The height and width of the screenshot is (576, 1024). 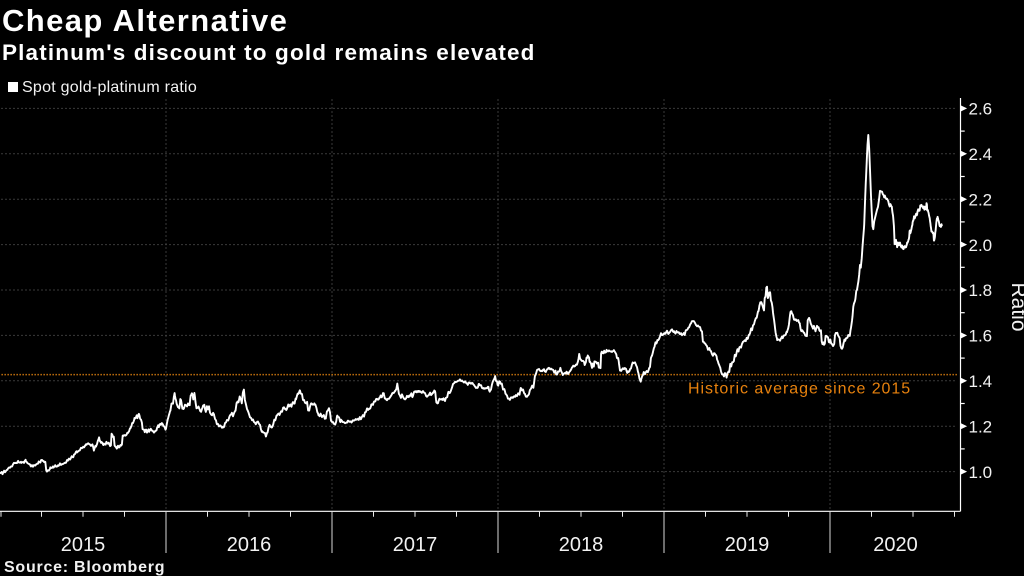 What do you see at coordinates (981, 109) in the screenshot?
I see `svg-text: 2.6` at bounding box center [981, 109].